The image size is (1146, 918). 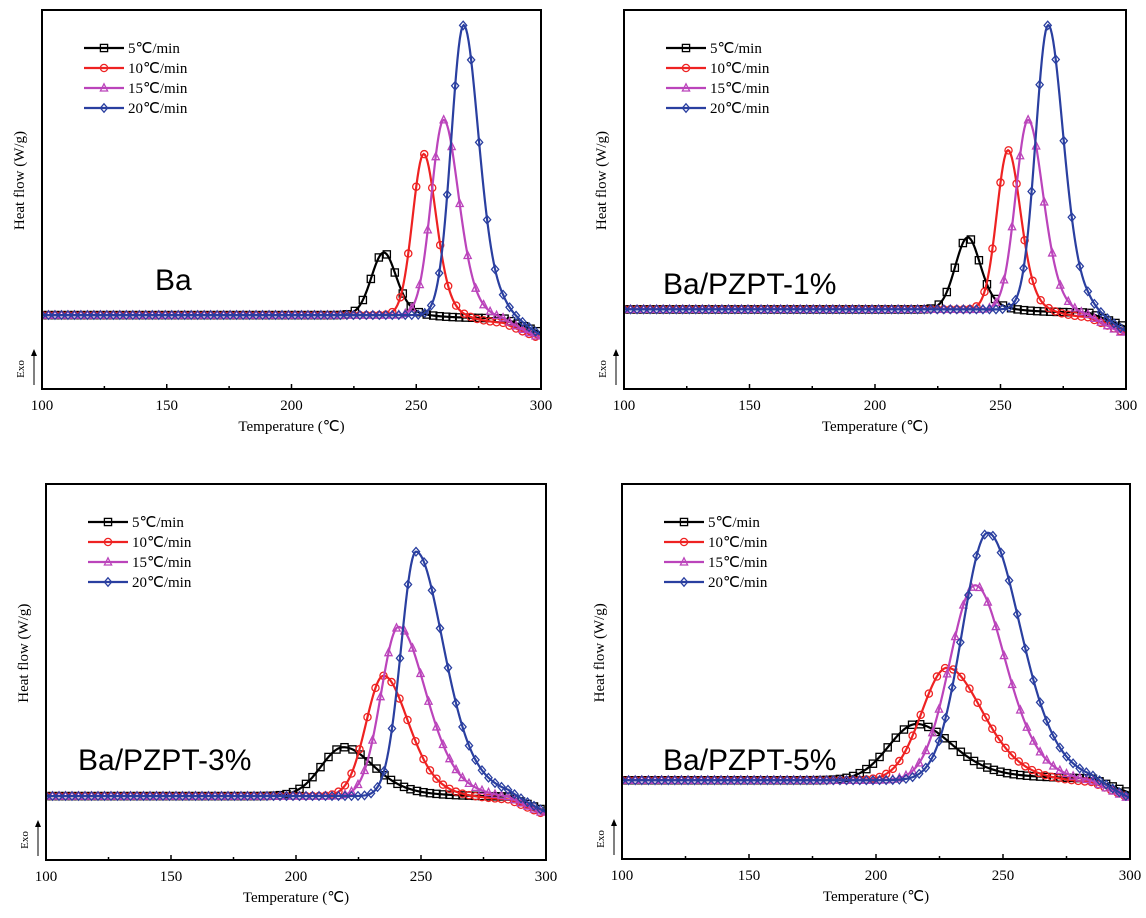 I want to click on legend-entry: 5℃/min, so click(x=154, y=49).